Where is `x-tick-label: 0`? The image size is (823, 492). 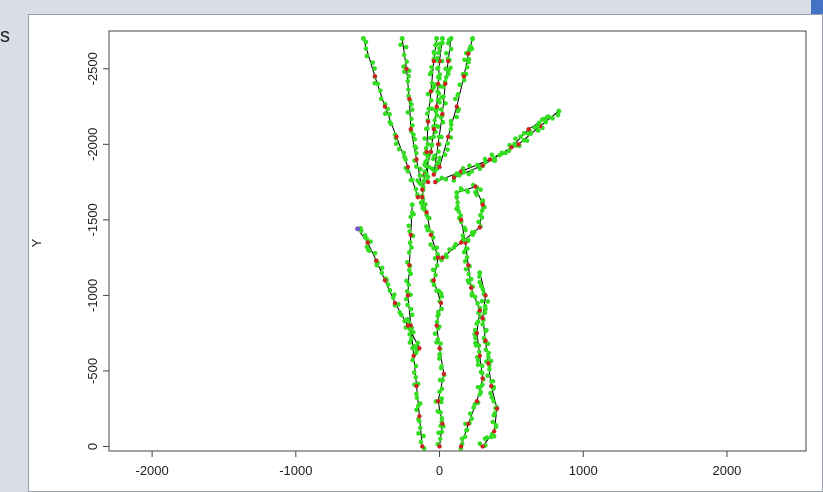
x-tick-label: 0 is located at coordinates (439, 470).